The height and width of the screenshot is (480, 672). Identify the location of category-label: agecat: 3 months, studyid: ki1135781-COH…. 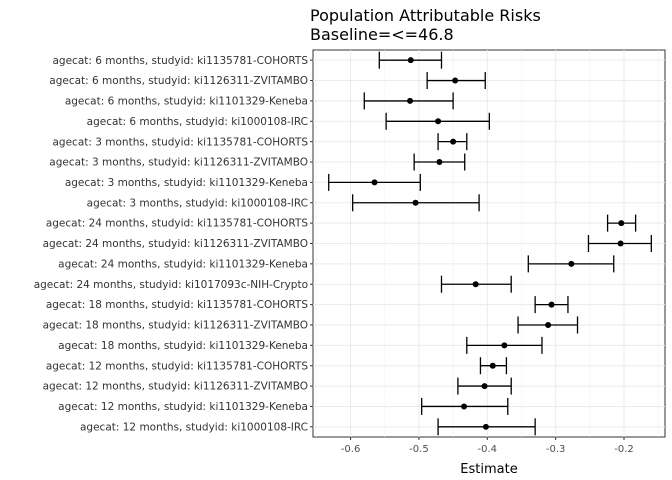
(181, 142).